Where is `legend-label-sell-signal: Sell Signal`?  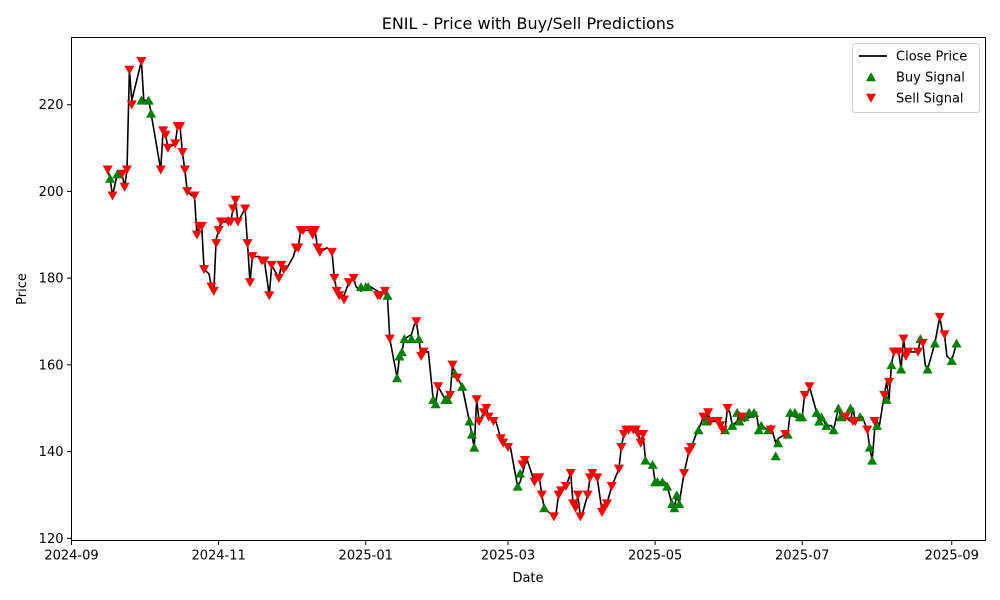 legend-label-sell-signal: Sell Signal is located at coordinates (930, 99).